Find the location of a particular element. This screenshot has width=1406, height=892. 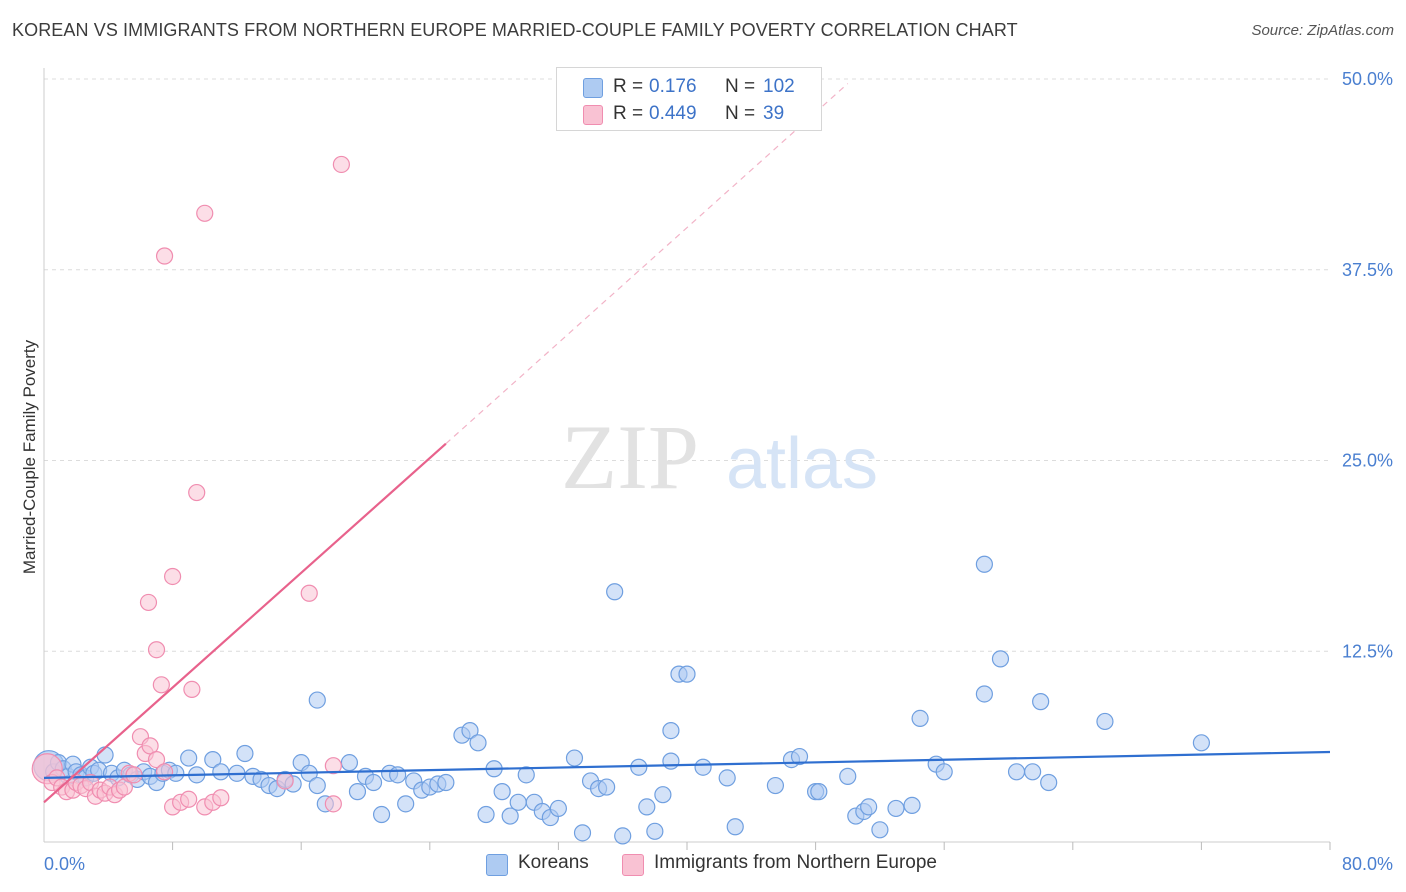

watermark: ZIP atlas is located at coordinates (719, 457).